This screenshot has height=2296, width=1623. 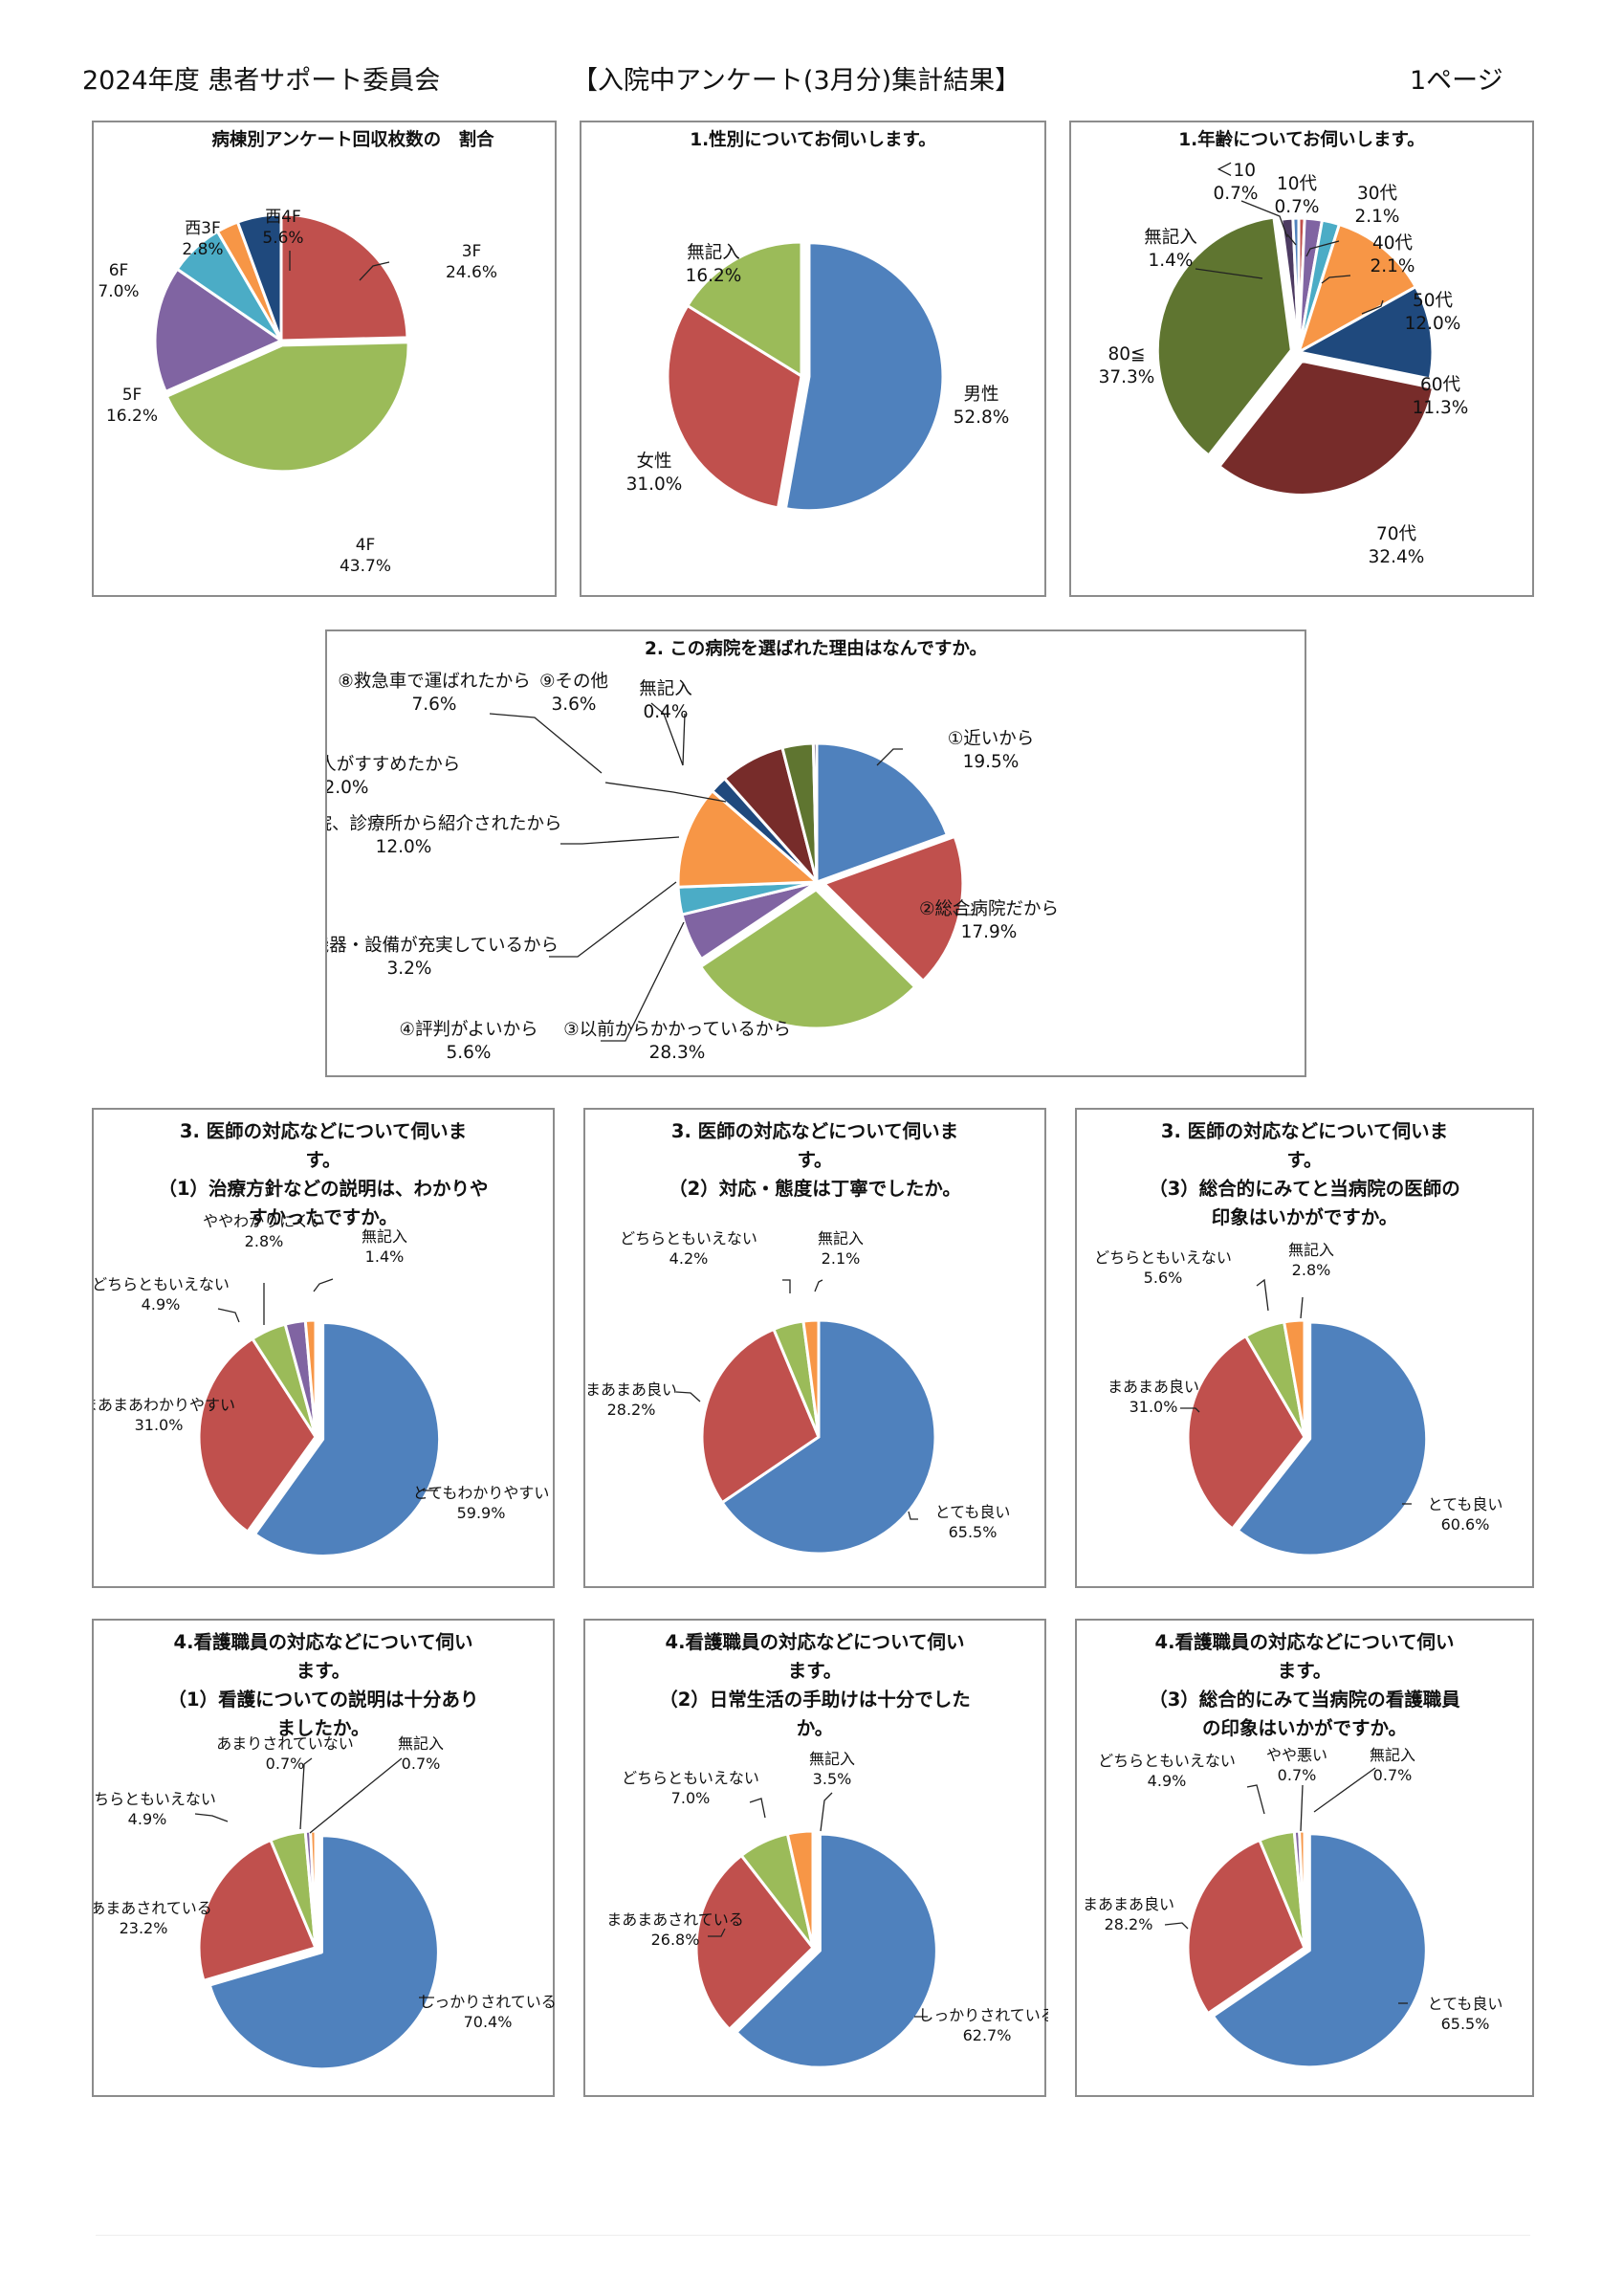 What do you see at coordinates (574, 693) in the screenshot?
I see `data-label-reason-9: ⑨その他 3.6%` at bounding box center [574, 693].